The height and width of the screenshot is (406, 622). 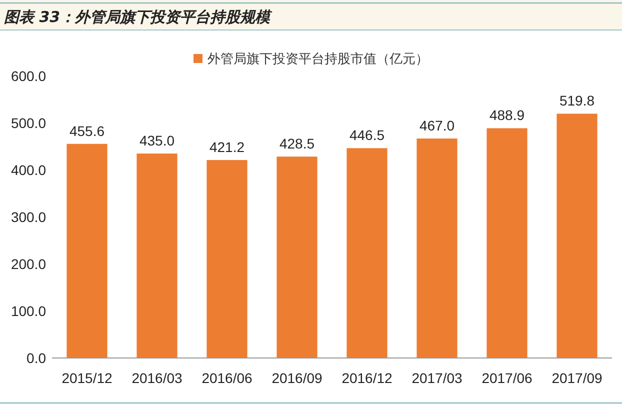 What do you see at coordinates (87, 130) in the screenshot?
I see `text: 455.6` at bounding box center [87, 130].